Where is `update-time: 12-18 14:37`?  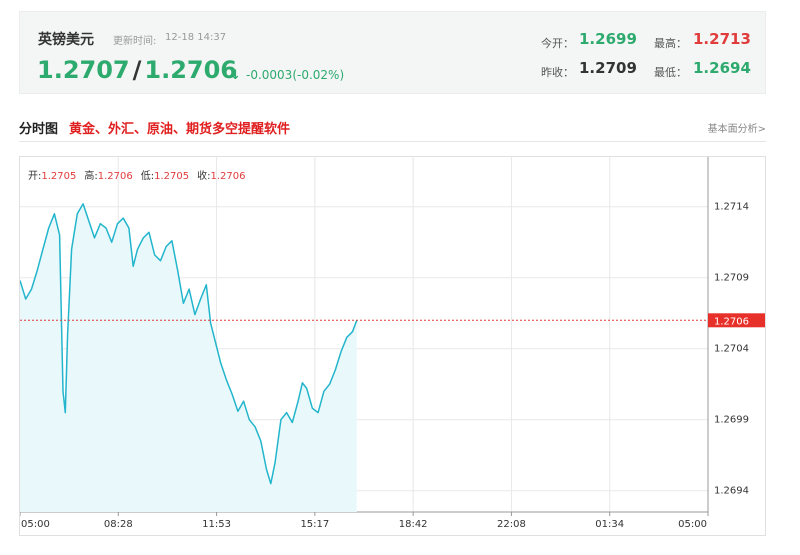 update-time: 12-18 14:37 is located at coordinates (196, 37).